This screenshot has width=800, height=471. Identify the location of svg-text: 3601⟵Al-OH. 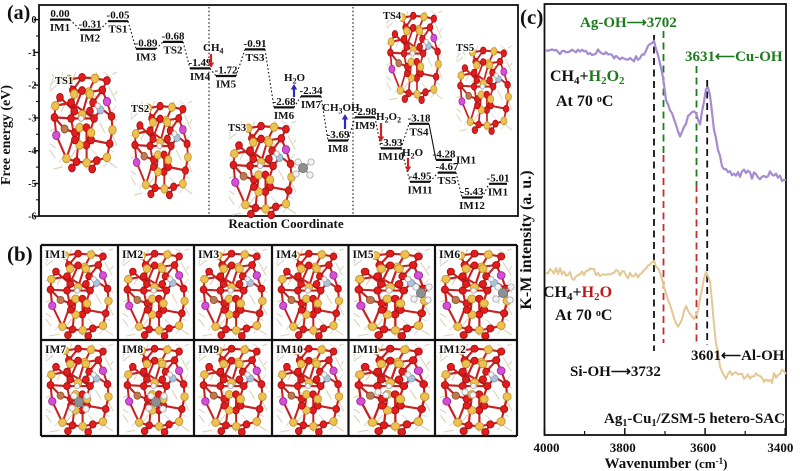
(738, 356).